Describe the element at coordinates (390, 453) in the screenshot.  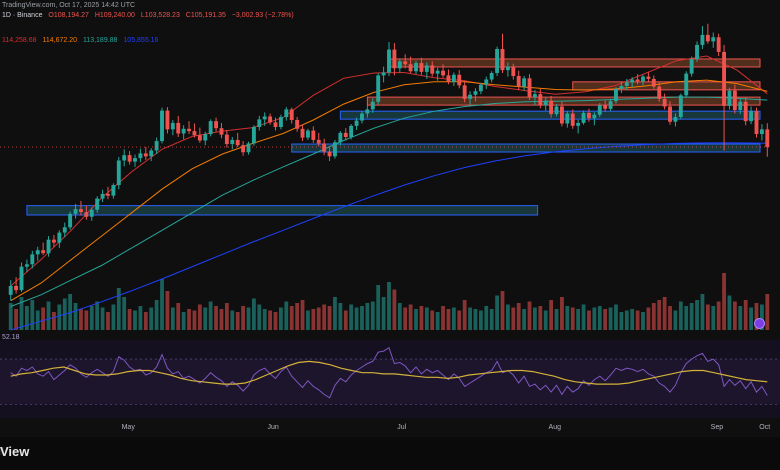
I see `footer-bar` at that location.